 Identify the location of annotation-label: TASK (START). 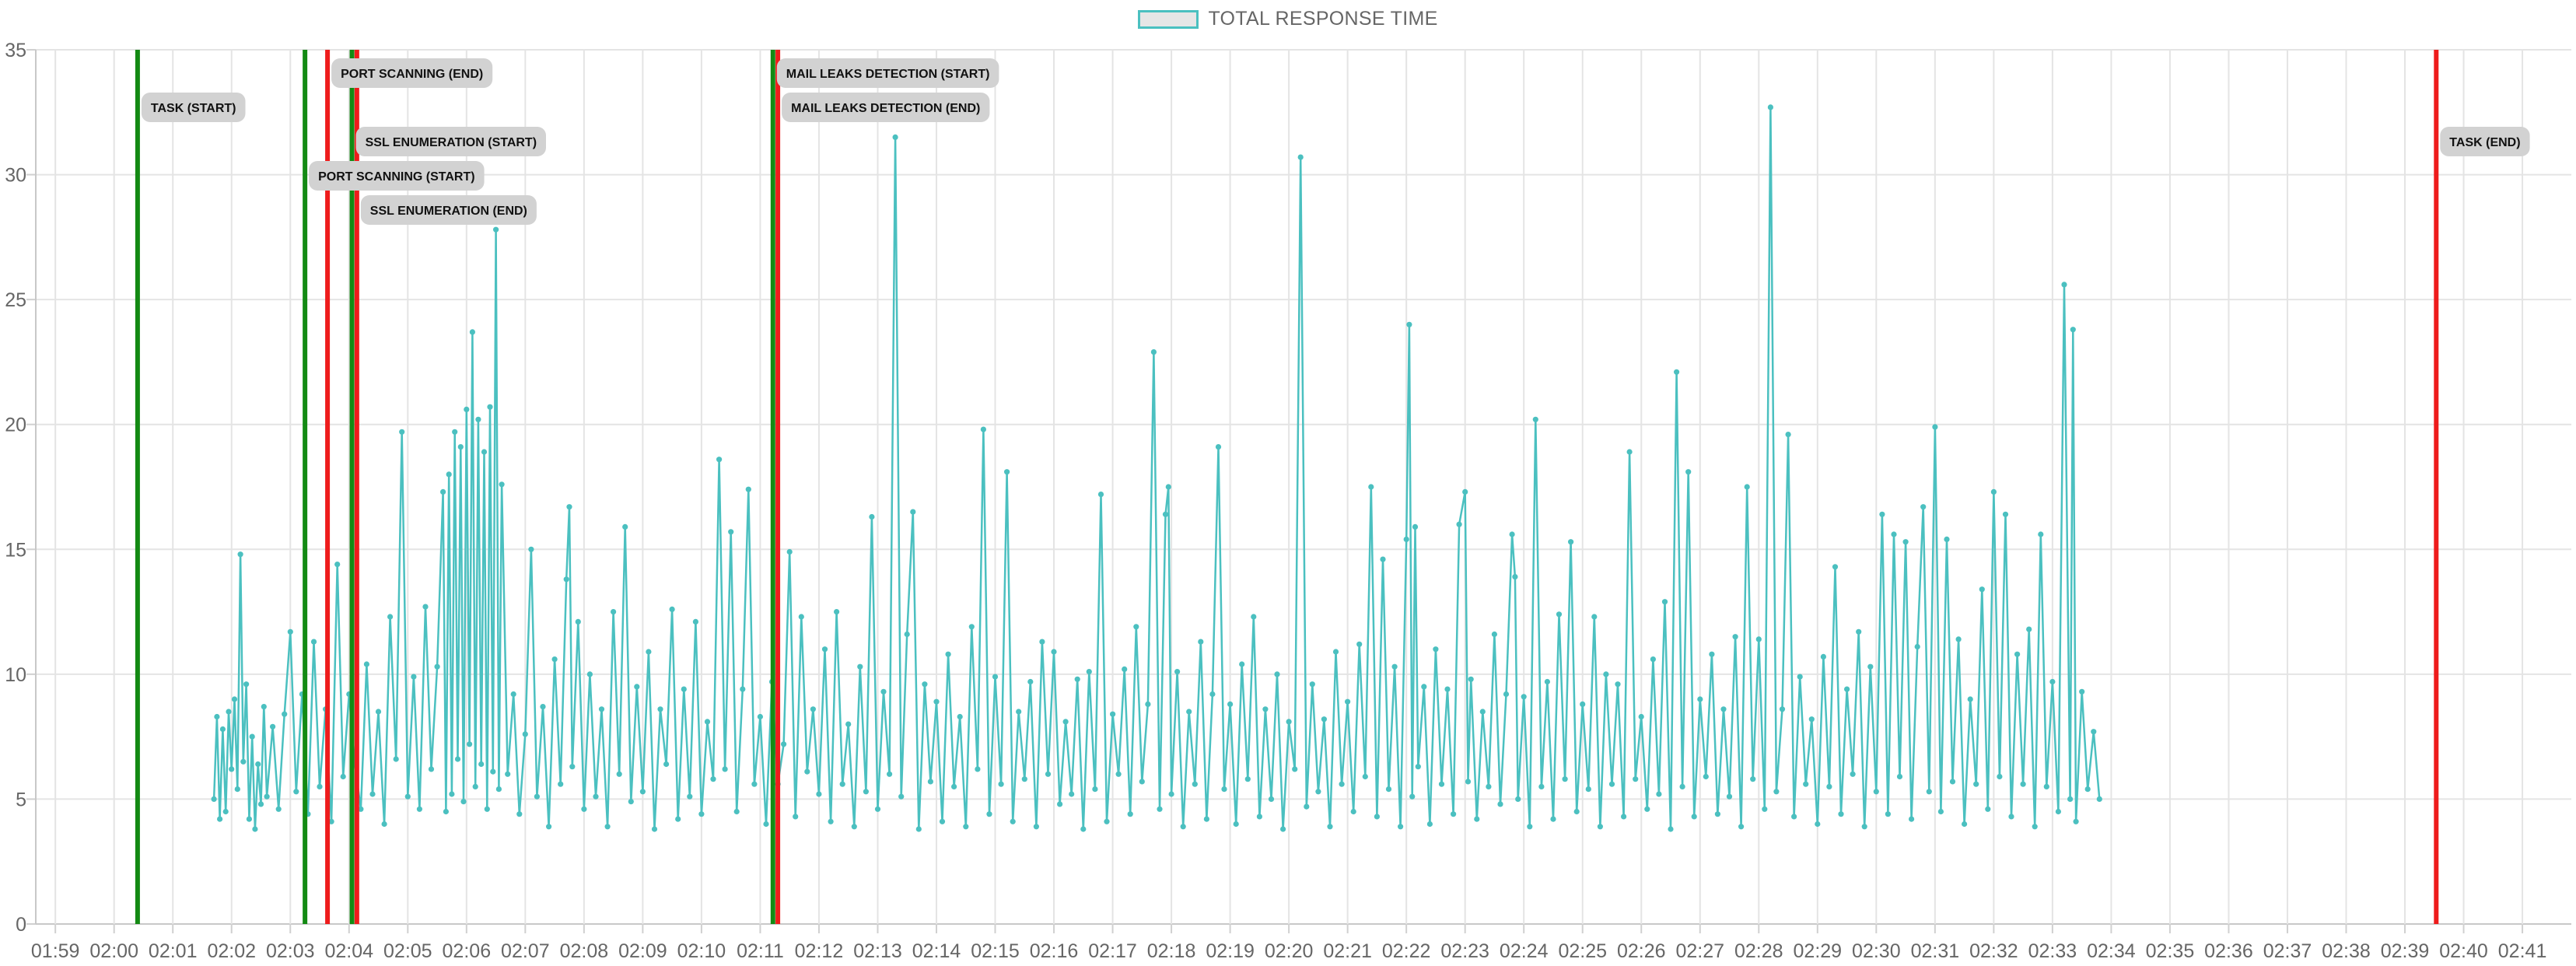
(194, 108).